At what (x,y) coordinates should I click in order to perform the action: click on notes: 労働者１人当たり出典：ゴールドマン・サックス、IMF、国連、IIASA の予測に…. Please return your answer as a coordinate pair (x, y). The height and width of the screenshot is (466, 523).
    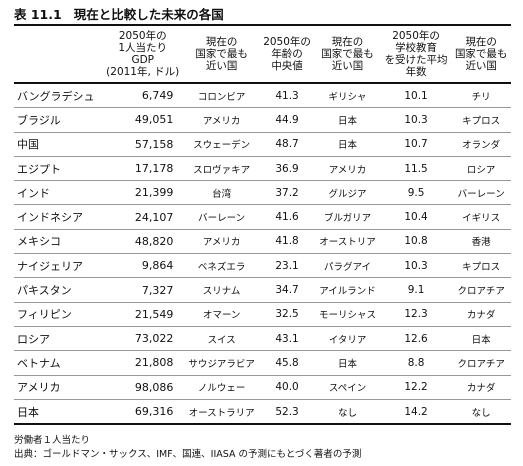
    Looking at the image, I should click on (187, 448).